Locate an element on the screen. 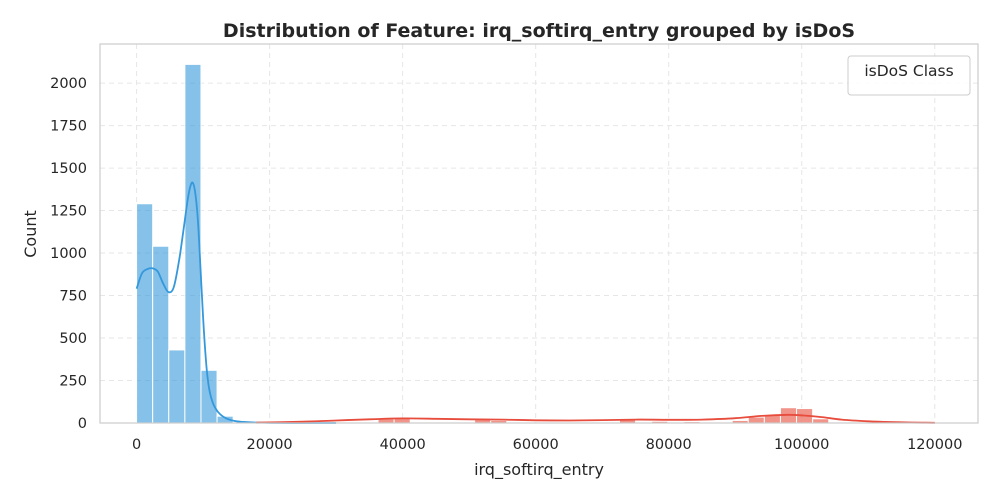  x-tick-label: 100000 is located at coordinates (801, 445).